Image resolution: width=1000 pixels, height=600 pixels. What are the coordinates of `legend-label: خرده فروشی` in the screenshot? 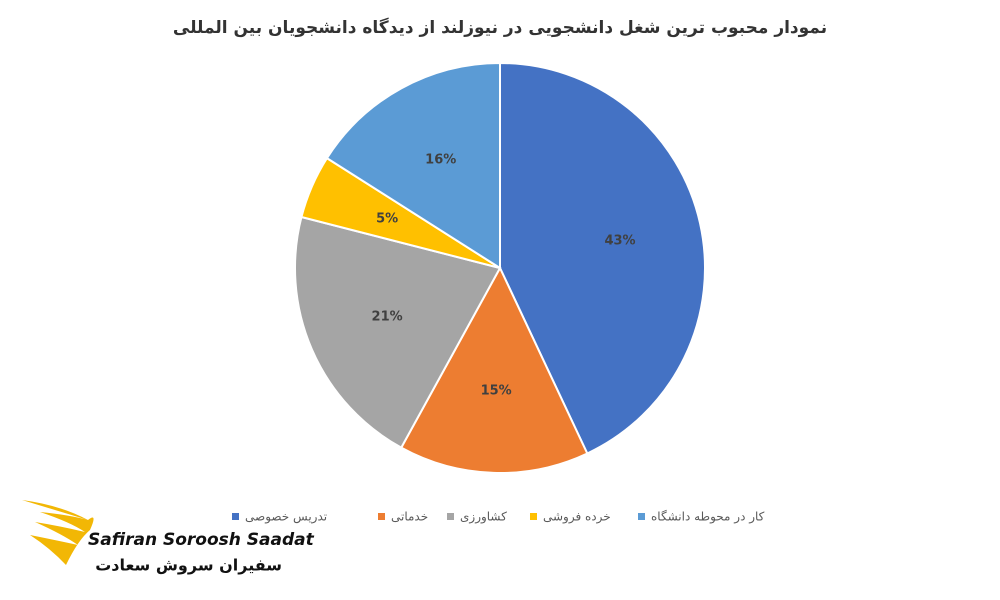 It's located at (577, 517).